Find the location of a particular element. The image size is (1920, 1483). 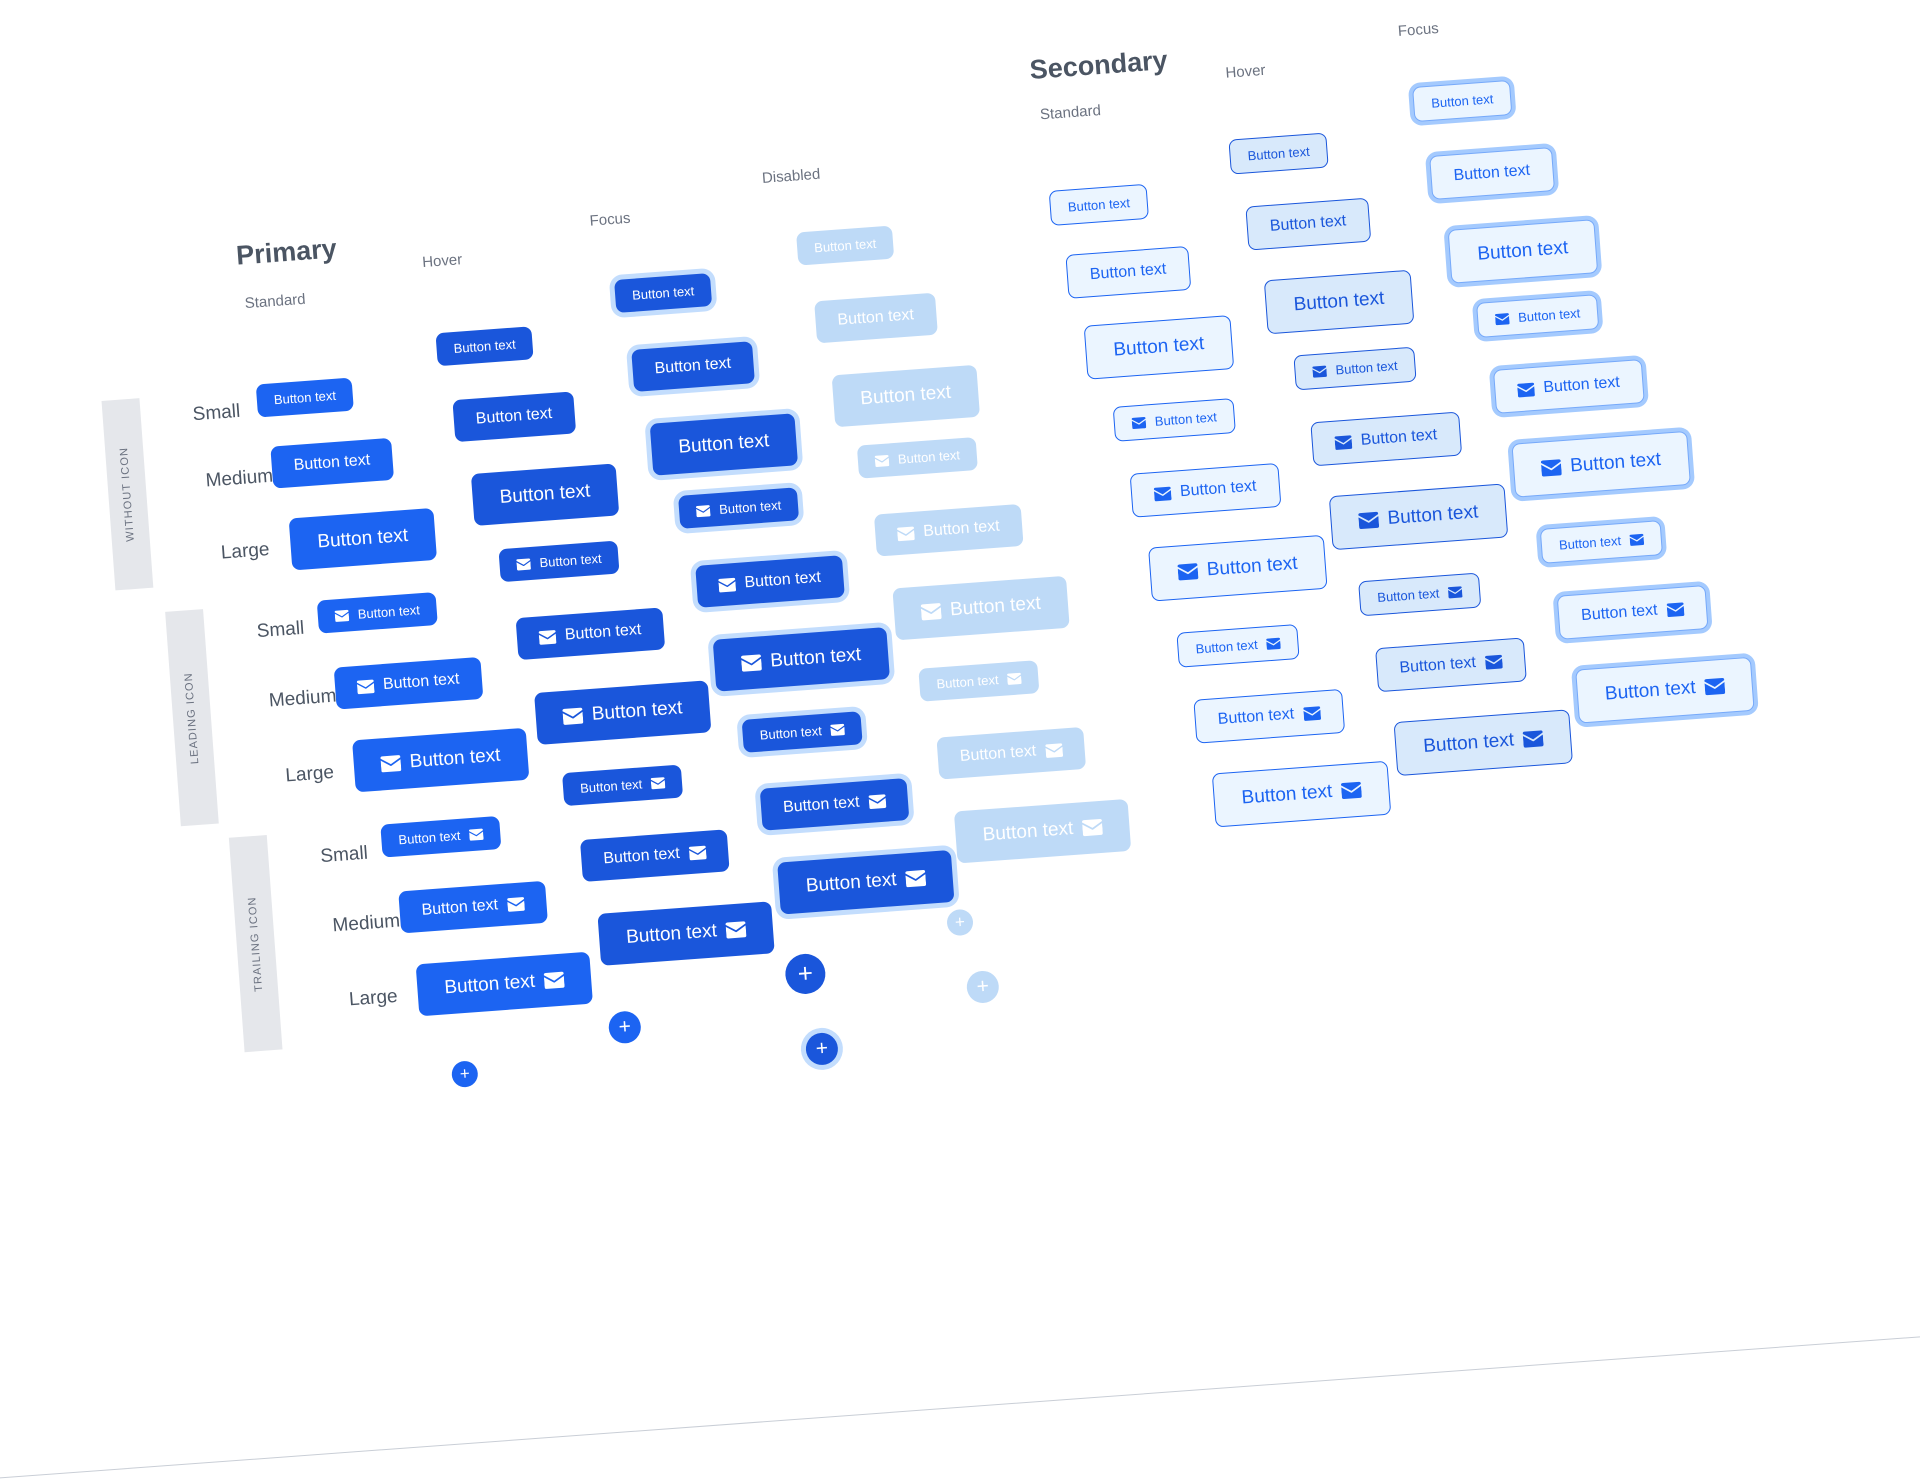

secondary-standard-large-trailing-icon-button: Button text is located at coordinates (1301, 794).